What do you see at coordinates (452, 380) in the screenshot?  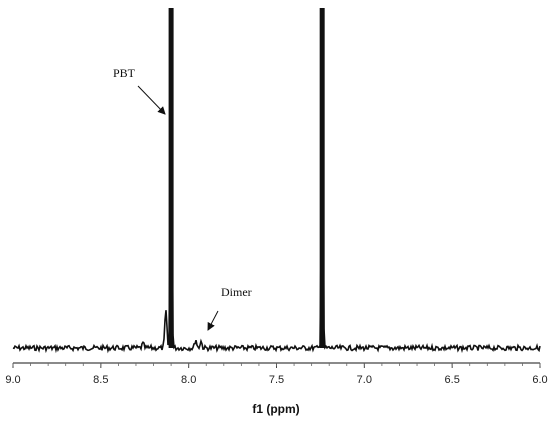 I see `x-tick-label: 6.5` at bounding box center [452, 380].